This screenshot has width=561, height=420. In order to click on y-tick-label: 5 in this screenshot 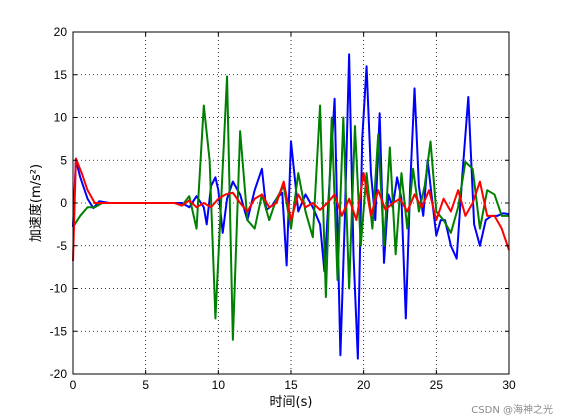, I will do `click(63, 160)`.